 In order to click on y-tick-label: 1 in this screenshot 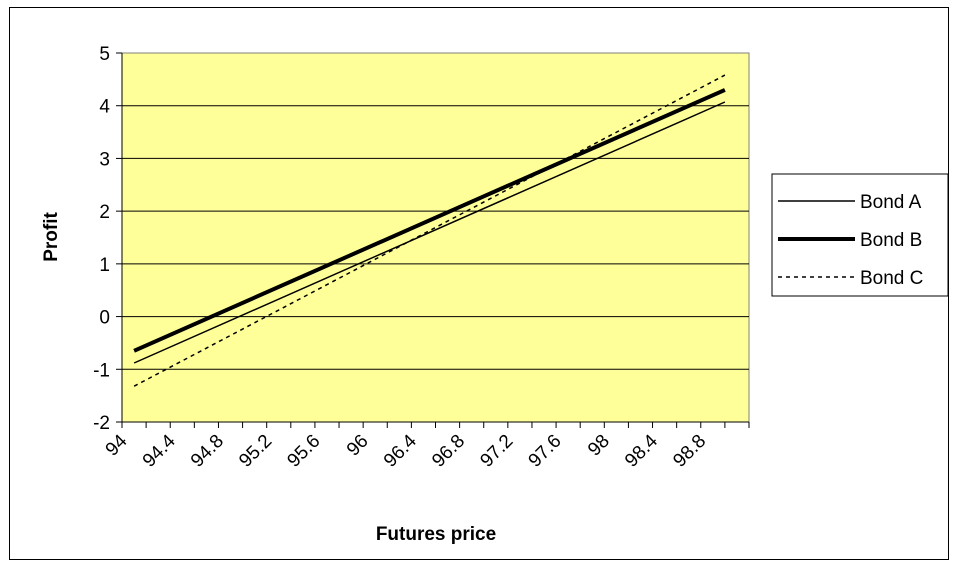, I will do `click(104, 265)`.